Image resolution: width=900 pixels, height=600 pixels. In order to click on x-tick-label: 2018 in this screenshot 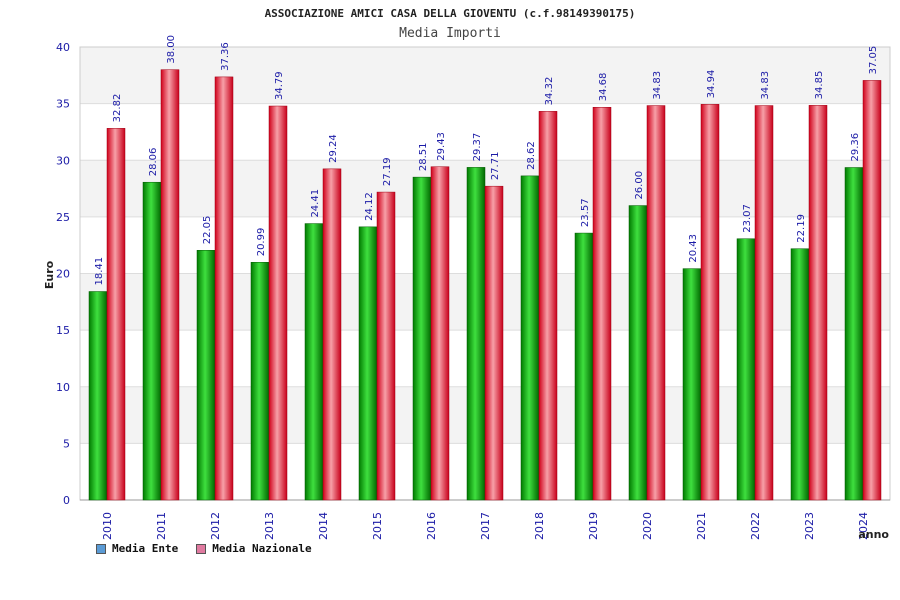, I will do `click(539, 526)`.